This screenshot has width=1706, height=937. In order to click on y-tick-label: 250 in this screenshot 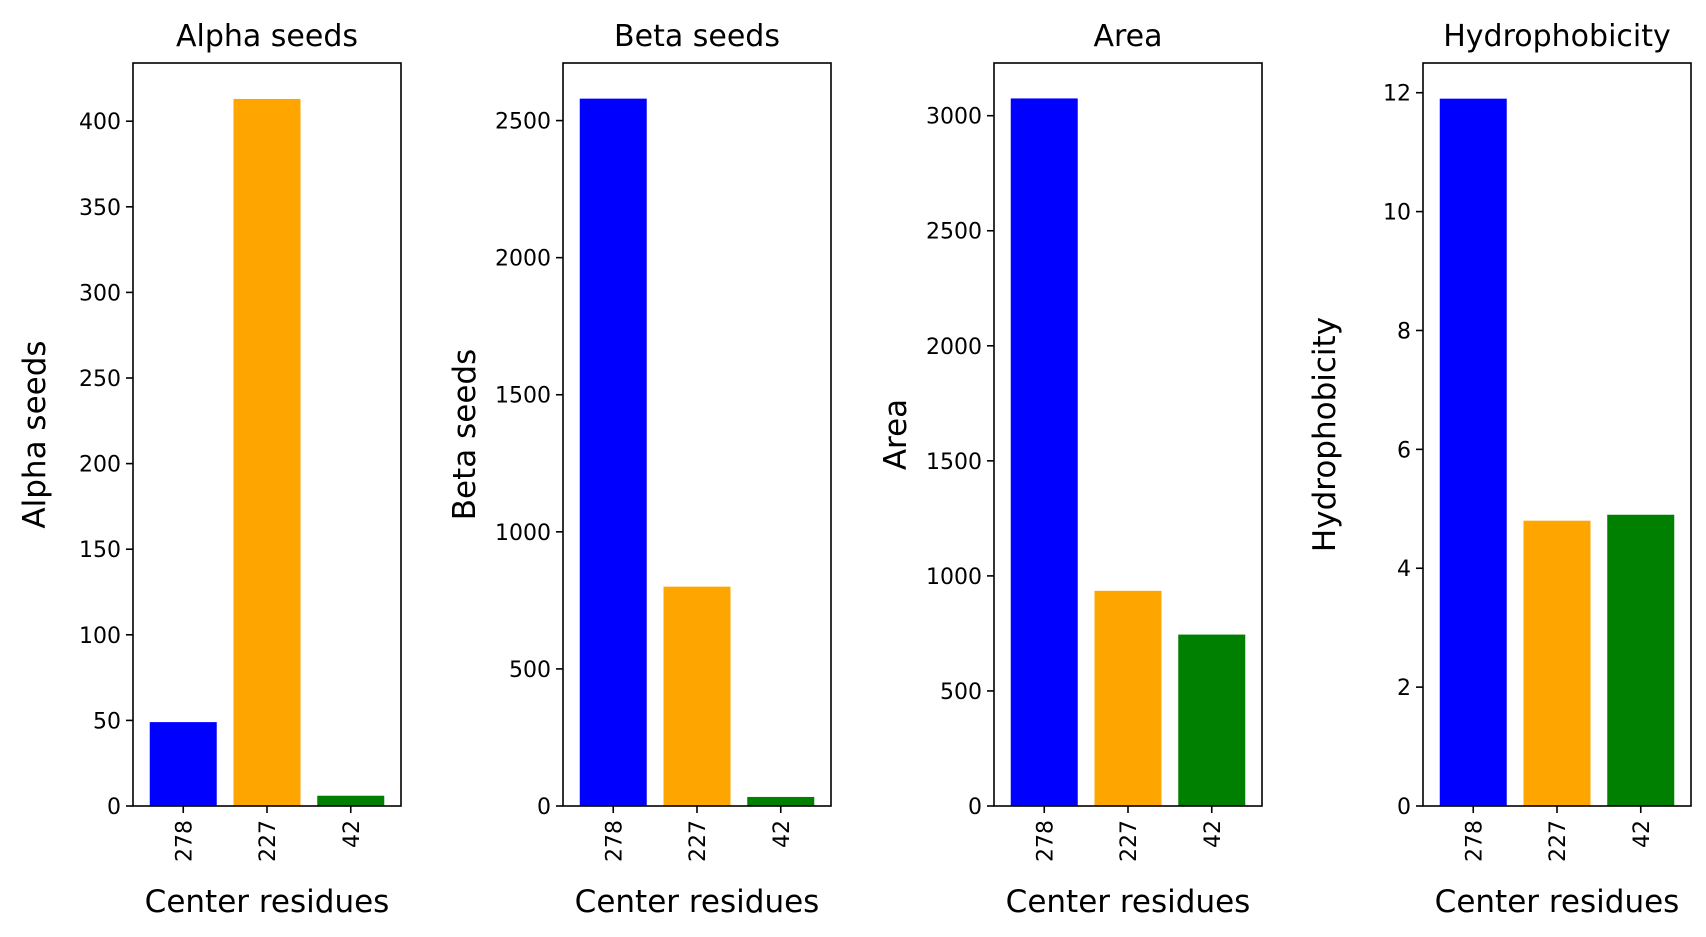, I will do `click(100, 379)`.